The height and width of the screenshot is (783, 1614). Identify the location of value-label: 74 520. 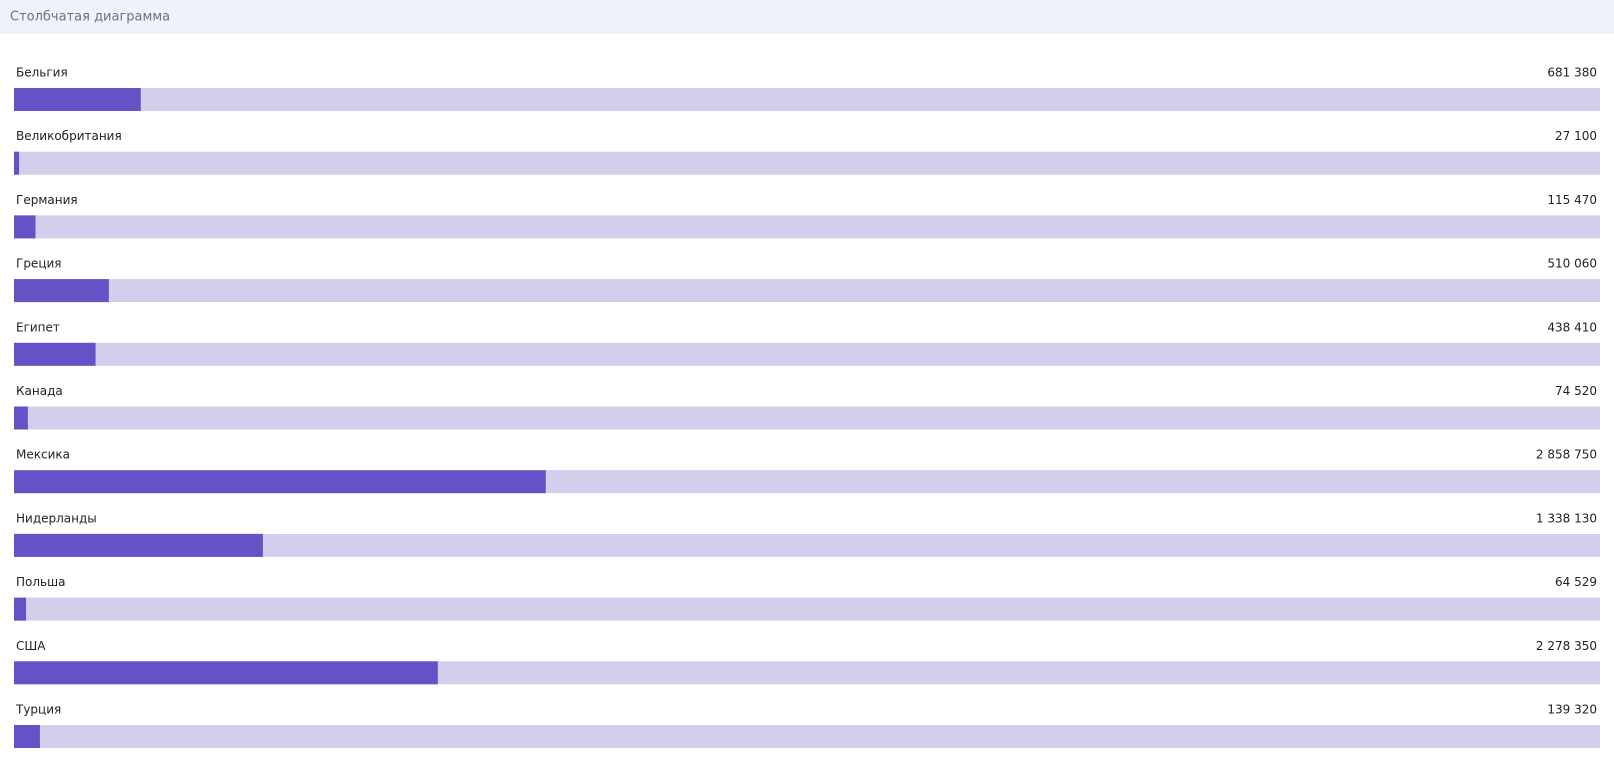
(1576, 391).